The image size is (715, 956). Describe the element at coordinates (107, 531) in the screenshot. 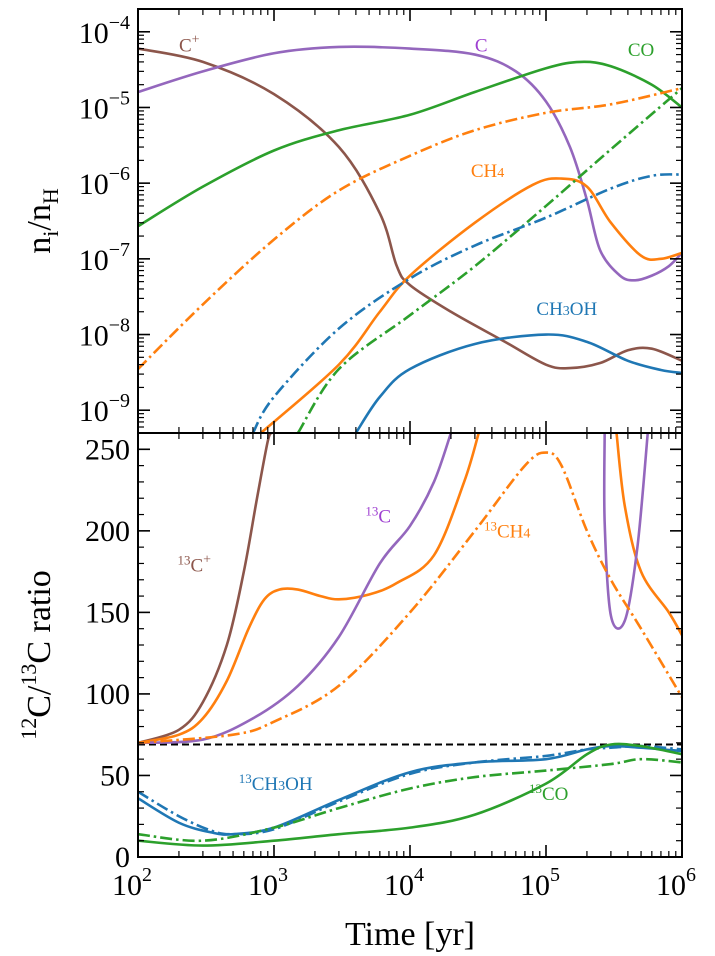

I see `bottom-ytick-label-4: 200` at that location.